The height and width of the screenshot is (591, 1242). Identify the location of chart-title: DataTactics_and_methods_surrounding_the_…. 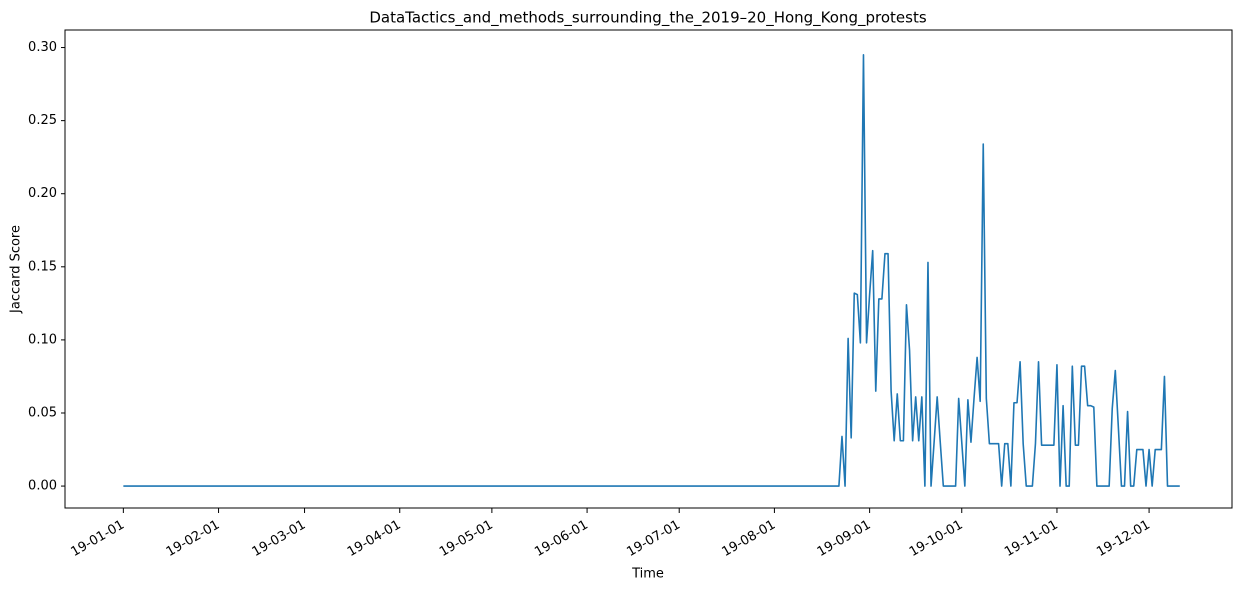
(647, 18).